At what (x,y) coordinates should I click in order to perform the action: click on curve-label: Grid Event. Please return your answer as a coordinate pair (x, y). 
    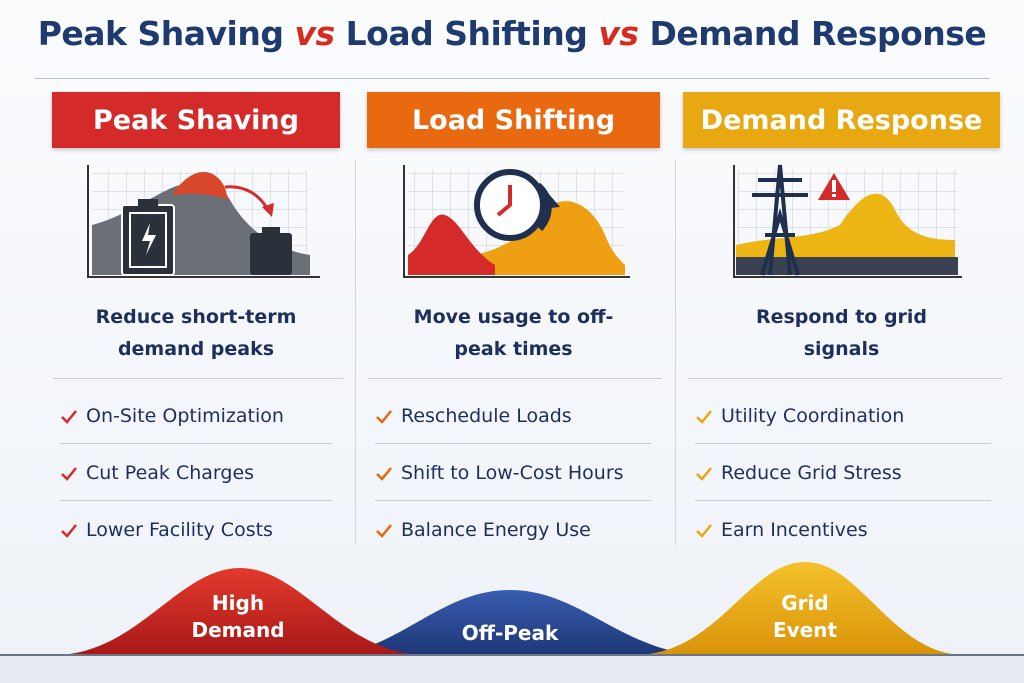
    Looking at the image, I should click on (805, 616).